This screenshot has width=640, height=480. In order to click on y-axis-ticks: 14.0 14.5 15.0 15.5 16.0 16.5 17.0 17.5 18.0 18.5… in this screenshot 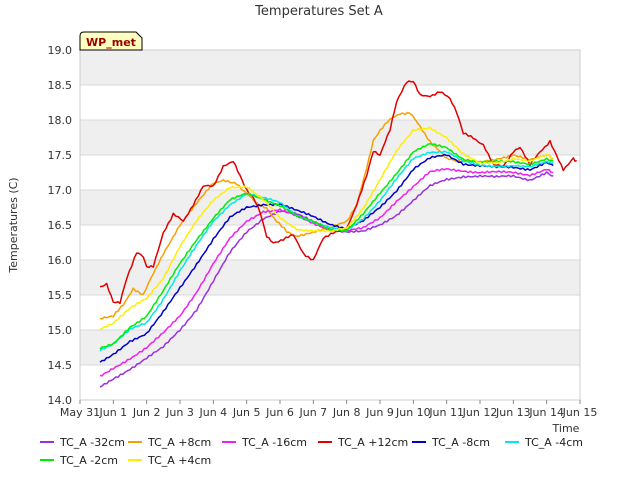, I will do `click(60, 225)`.